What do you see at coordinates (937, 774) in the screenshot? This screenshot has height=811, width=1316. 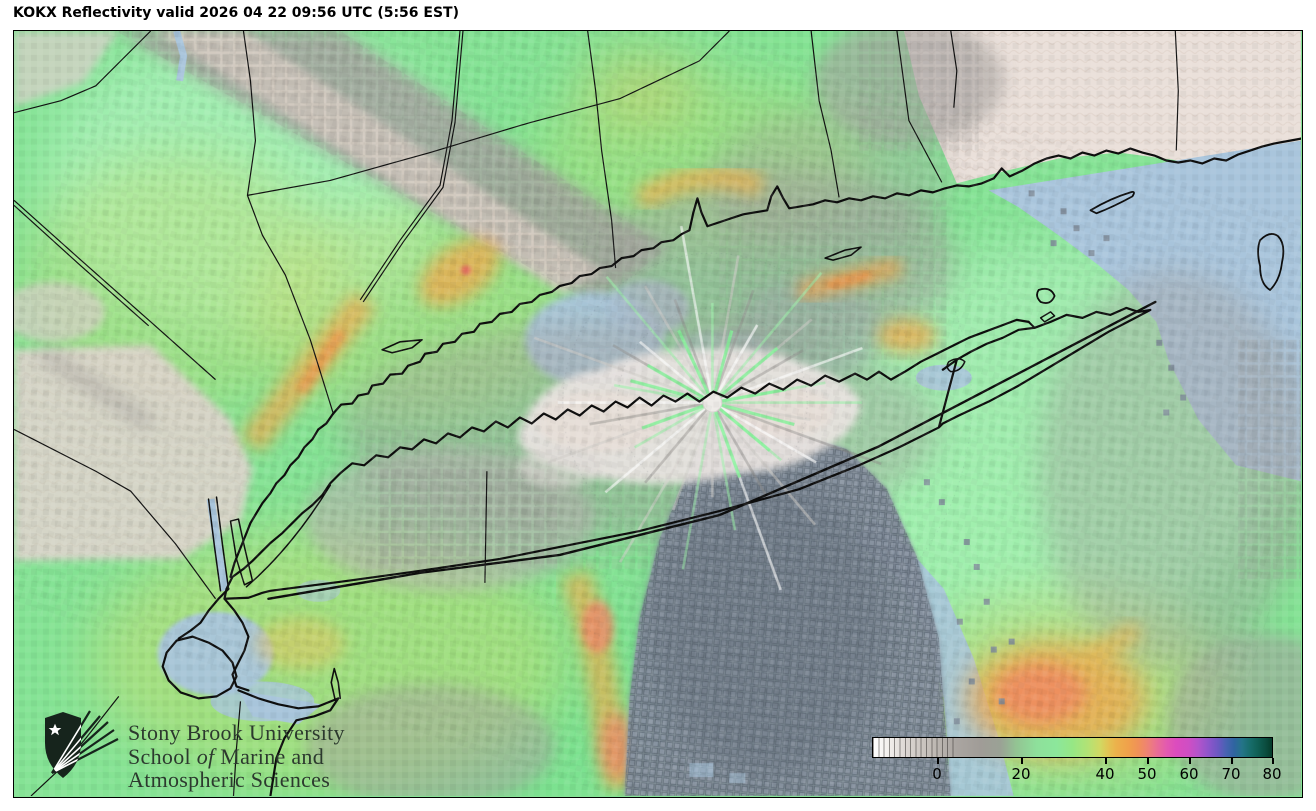 I see `colorbar-tick-label: 0` at bounding box center [937, 774].